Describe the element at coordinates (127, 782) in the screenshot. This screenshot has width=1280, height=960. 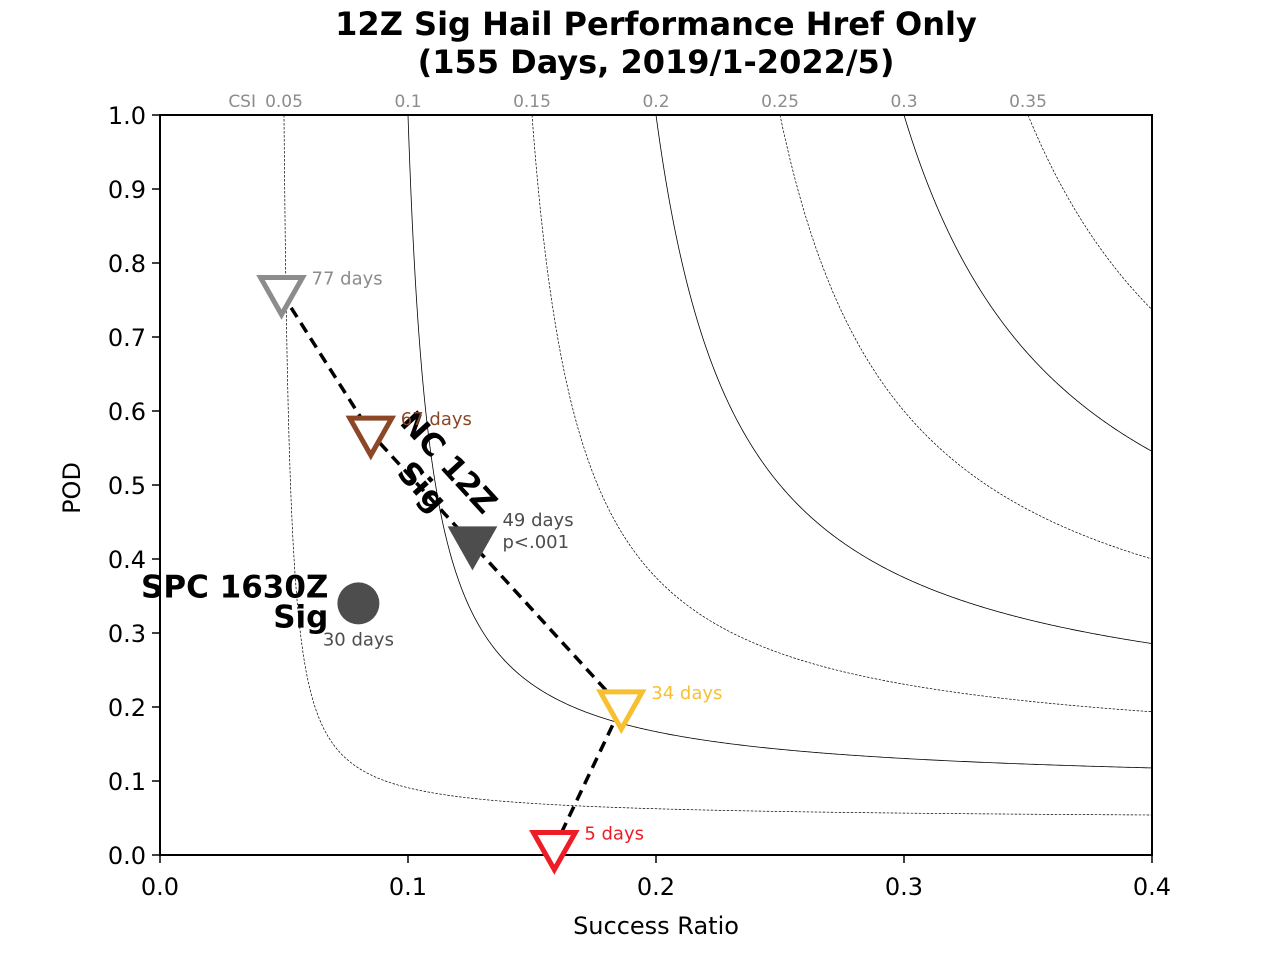
I see `y-tick-label: 0.1` at that location.